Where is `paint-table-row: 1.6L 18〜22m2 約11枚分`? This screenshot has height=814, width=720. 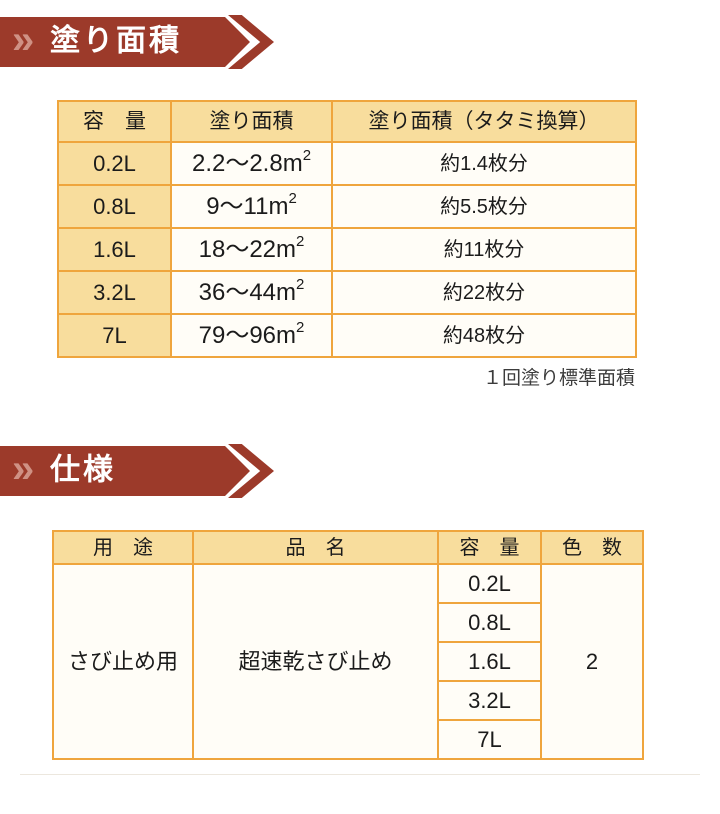 paint-table-row: 1.6L 18〜22m2 約11枚分 is located at coordinates (347, 249).